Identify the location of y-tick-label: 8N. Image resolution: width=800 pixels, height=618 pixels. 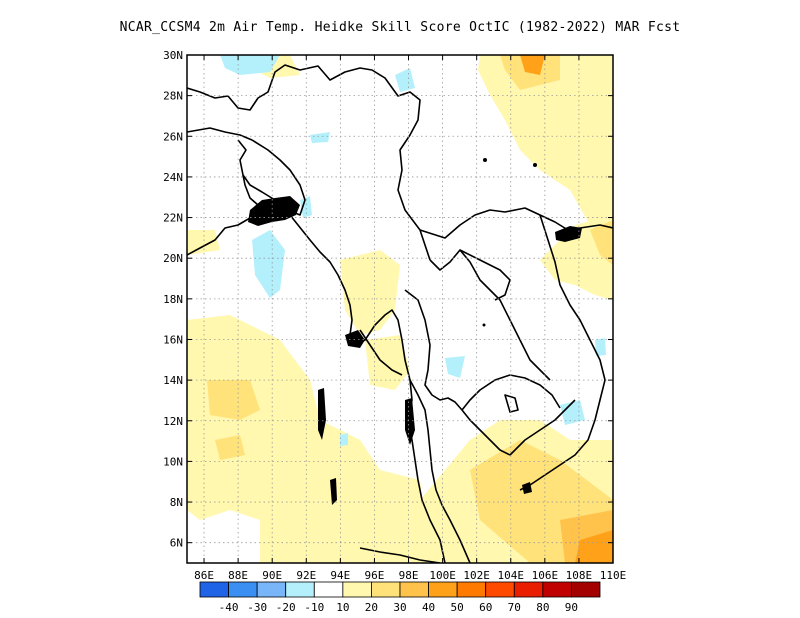
(176, 502).